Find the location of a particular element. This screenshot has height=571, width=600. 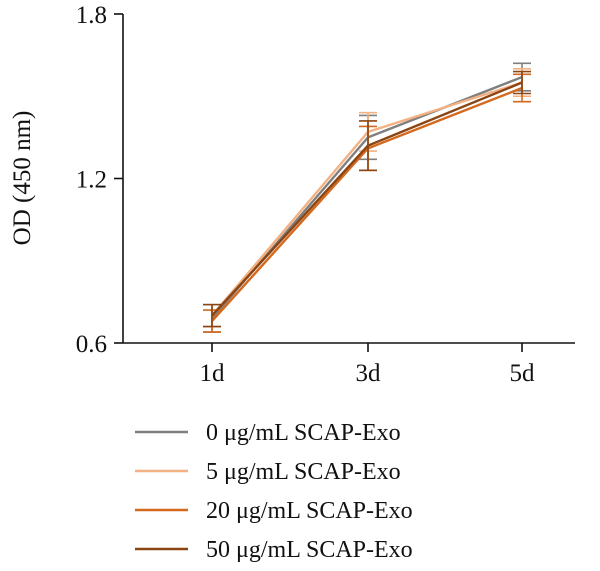

legend-label: 50 μg/mL SCAP-Exo is located at coordinates (309, 550).